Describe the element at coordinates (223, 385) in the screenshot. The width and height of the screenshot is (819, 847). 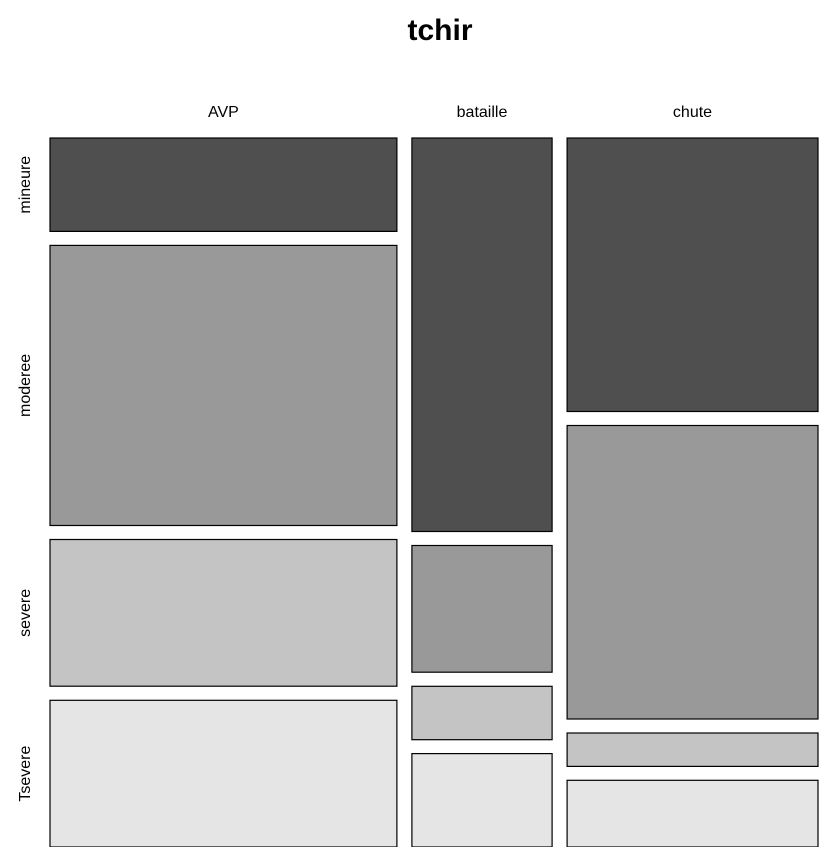
I see `tile-avp-moderee` at that location.